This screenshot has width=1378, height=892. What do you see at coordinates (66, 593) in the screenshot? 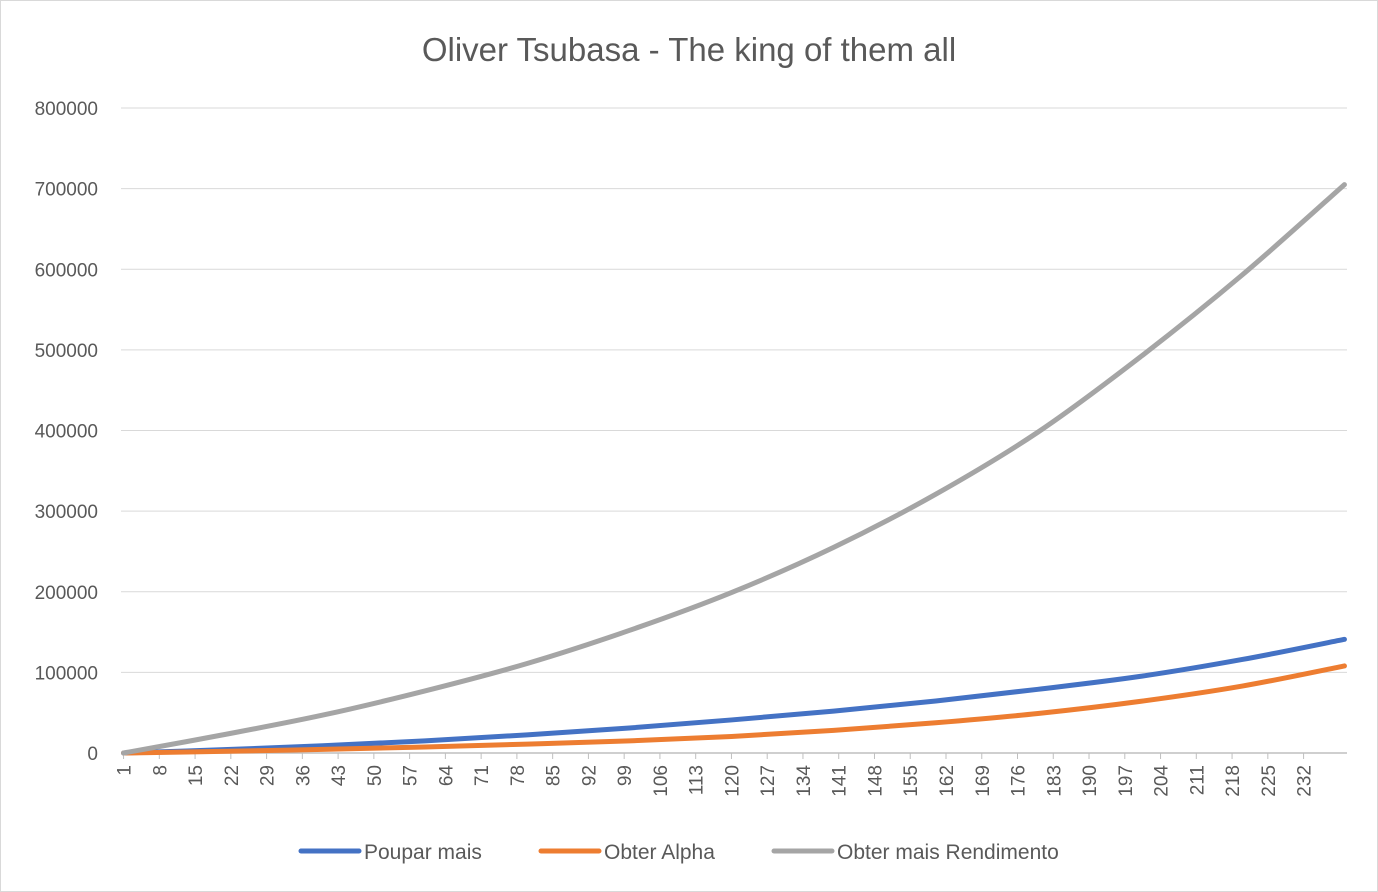
I see `y-tick-label: 200000` at bounding box center [66, 593].